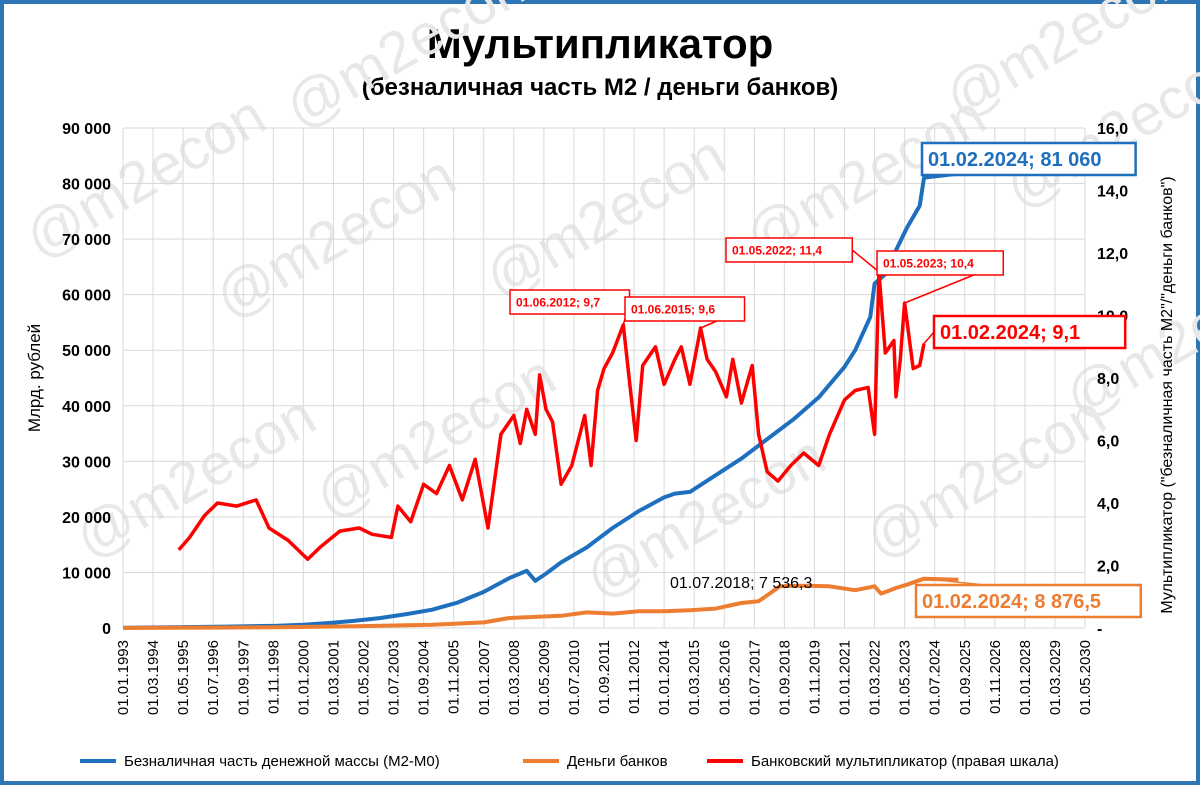 Image resolution: width=1200 pixels, height=785 pixels. What do you see at coordinates (243, 677) in the screenshot?
I see `x-tick-label: 01.09.1997` at bounding box center [243, 677].